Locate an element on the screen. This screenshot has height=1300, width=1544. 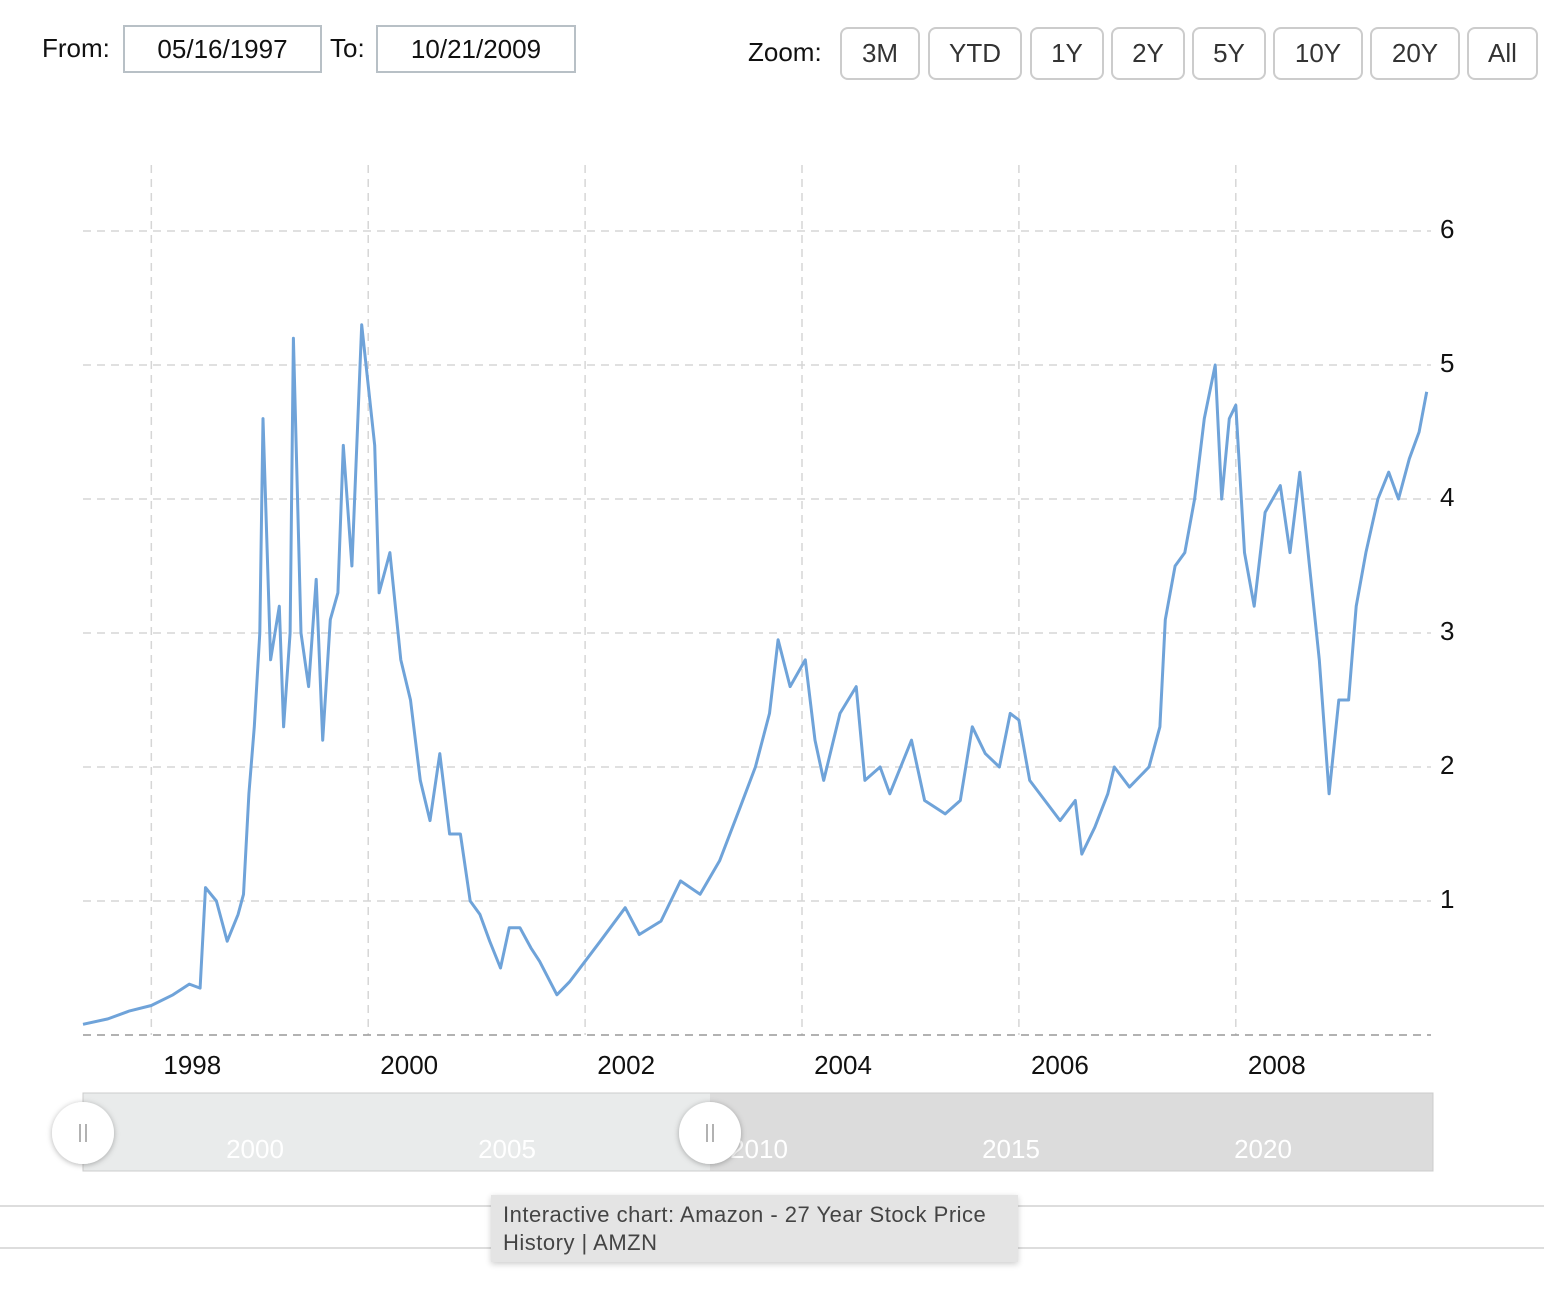
y-tick-label: 5 is located at coordinates (1447, 363).